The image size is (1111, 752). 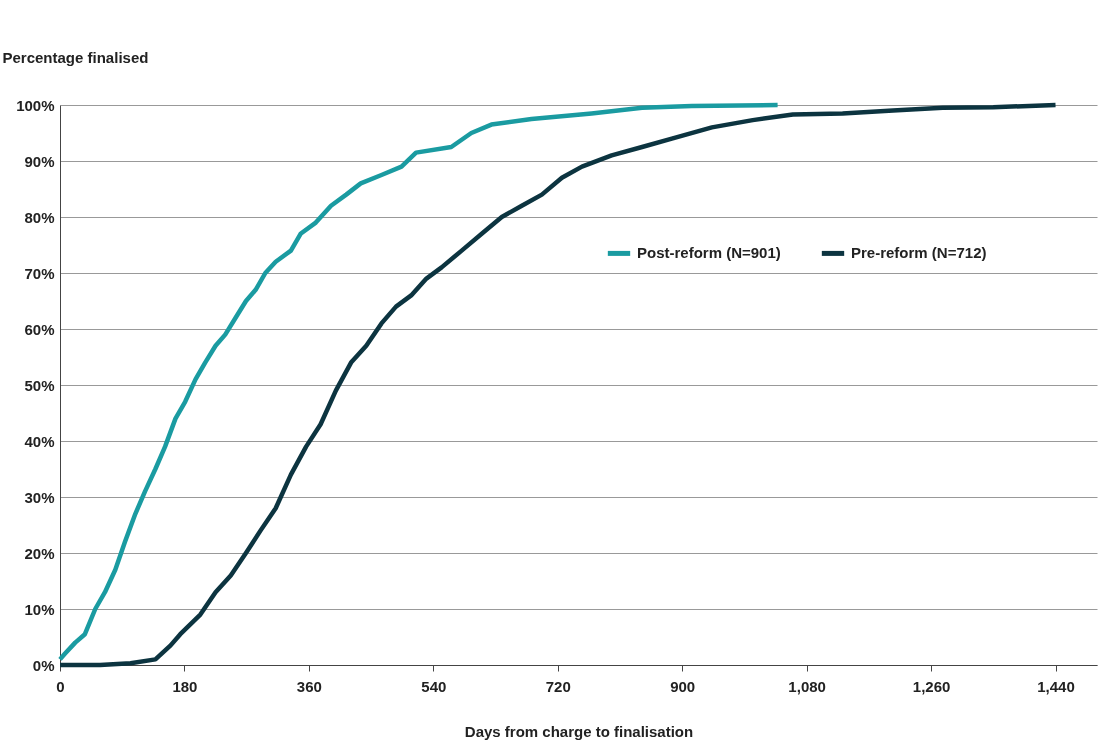 What do you see at coordinates (39, 441) in the screenshot?
I see `y-tick-label: 40%` at bounding box center [39, 441].